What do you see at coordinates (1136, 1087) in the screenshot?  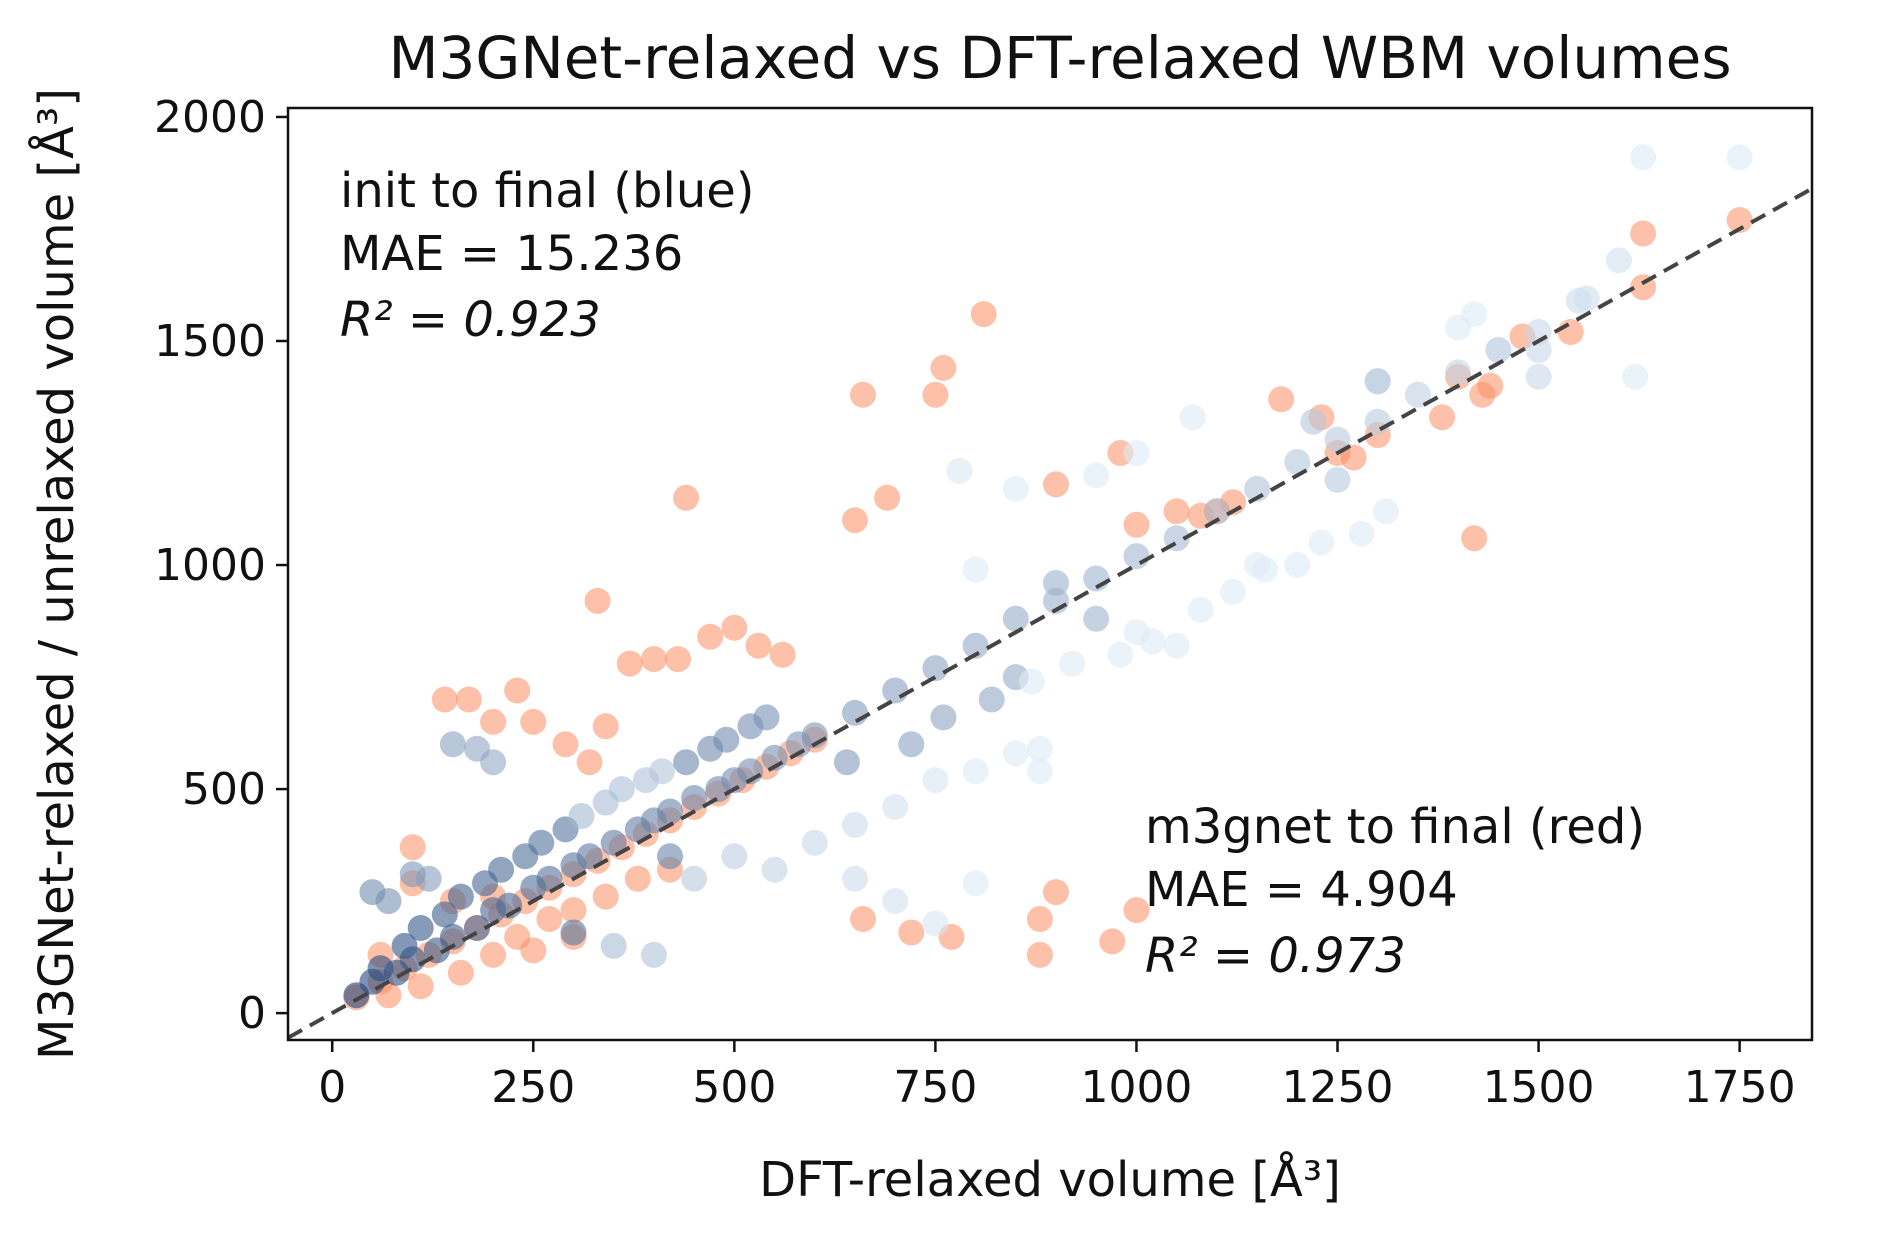 I see `x-tick-label: 1000` at bounding box center [1136, 1087].